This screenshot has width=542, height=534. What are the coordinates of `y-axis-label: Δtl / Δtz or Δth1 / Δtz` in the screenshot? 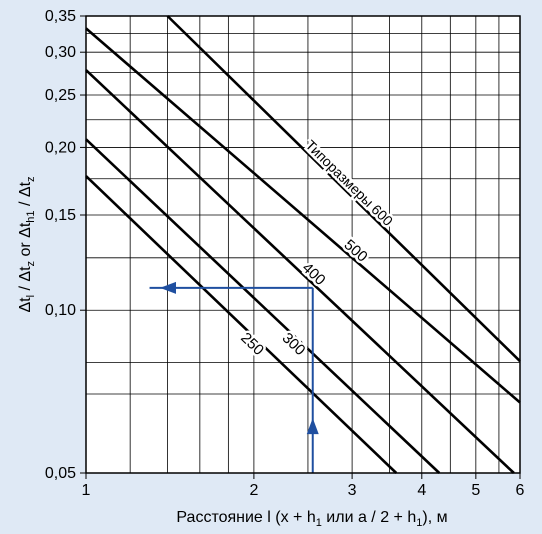 It's located at (27, 244).